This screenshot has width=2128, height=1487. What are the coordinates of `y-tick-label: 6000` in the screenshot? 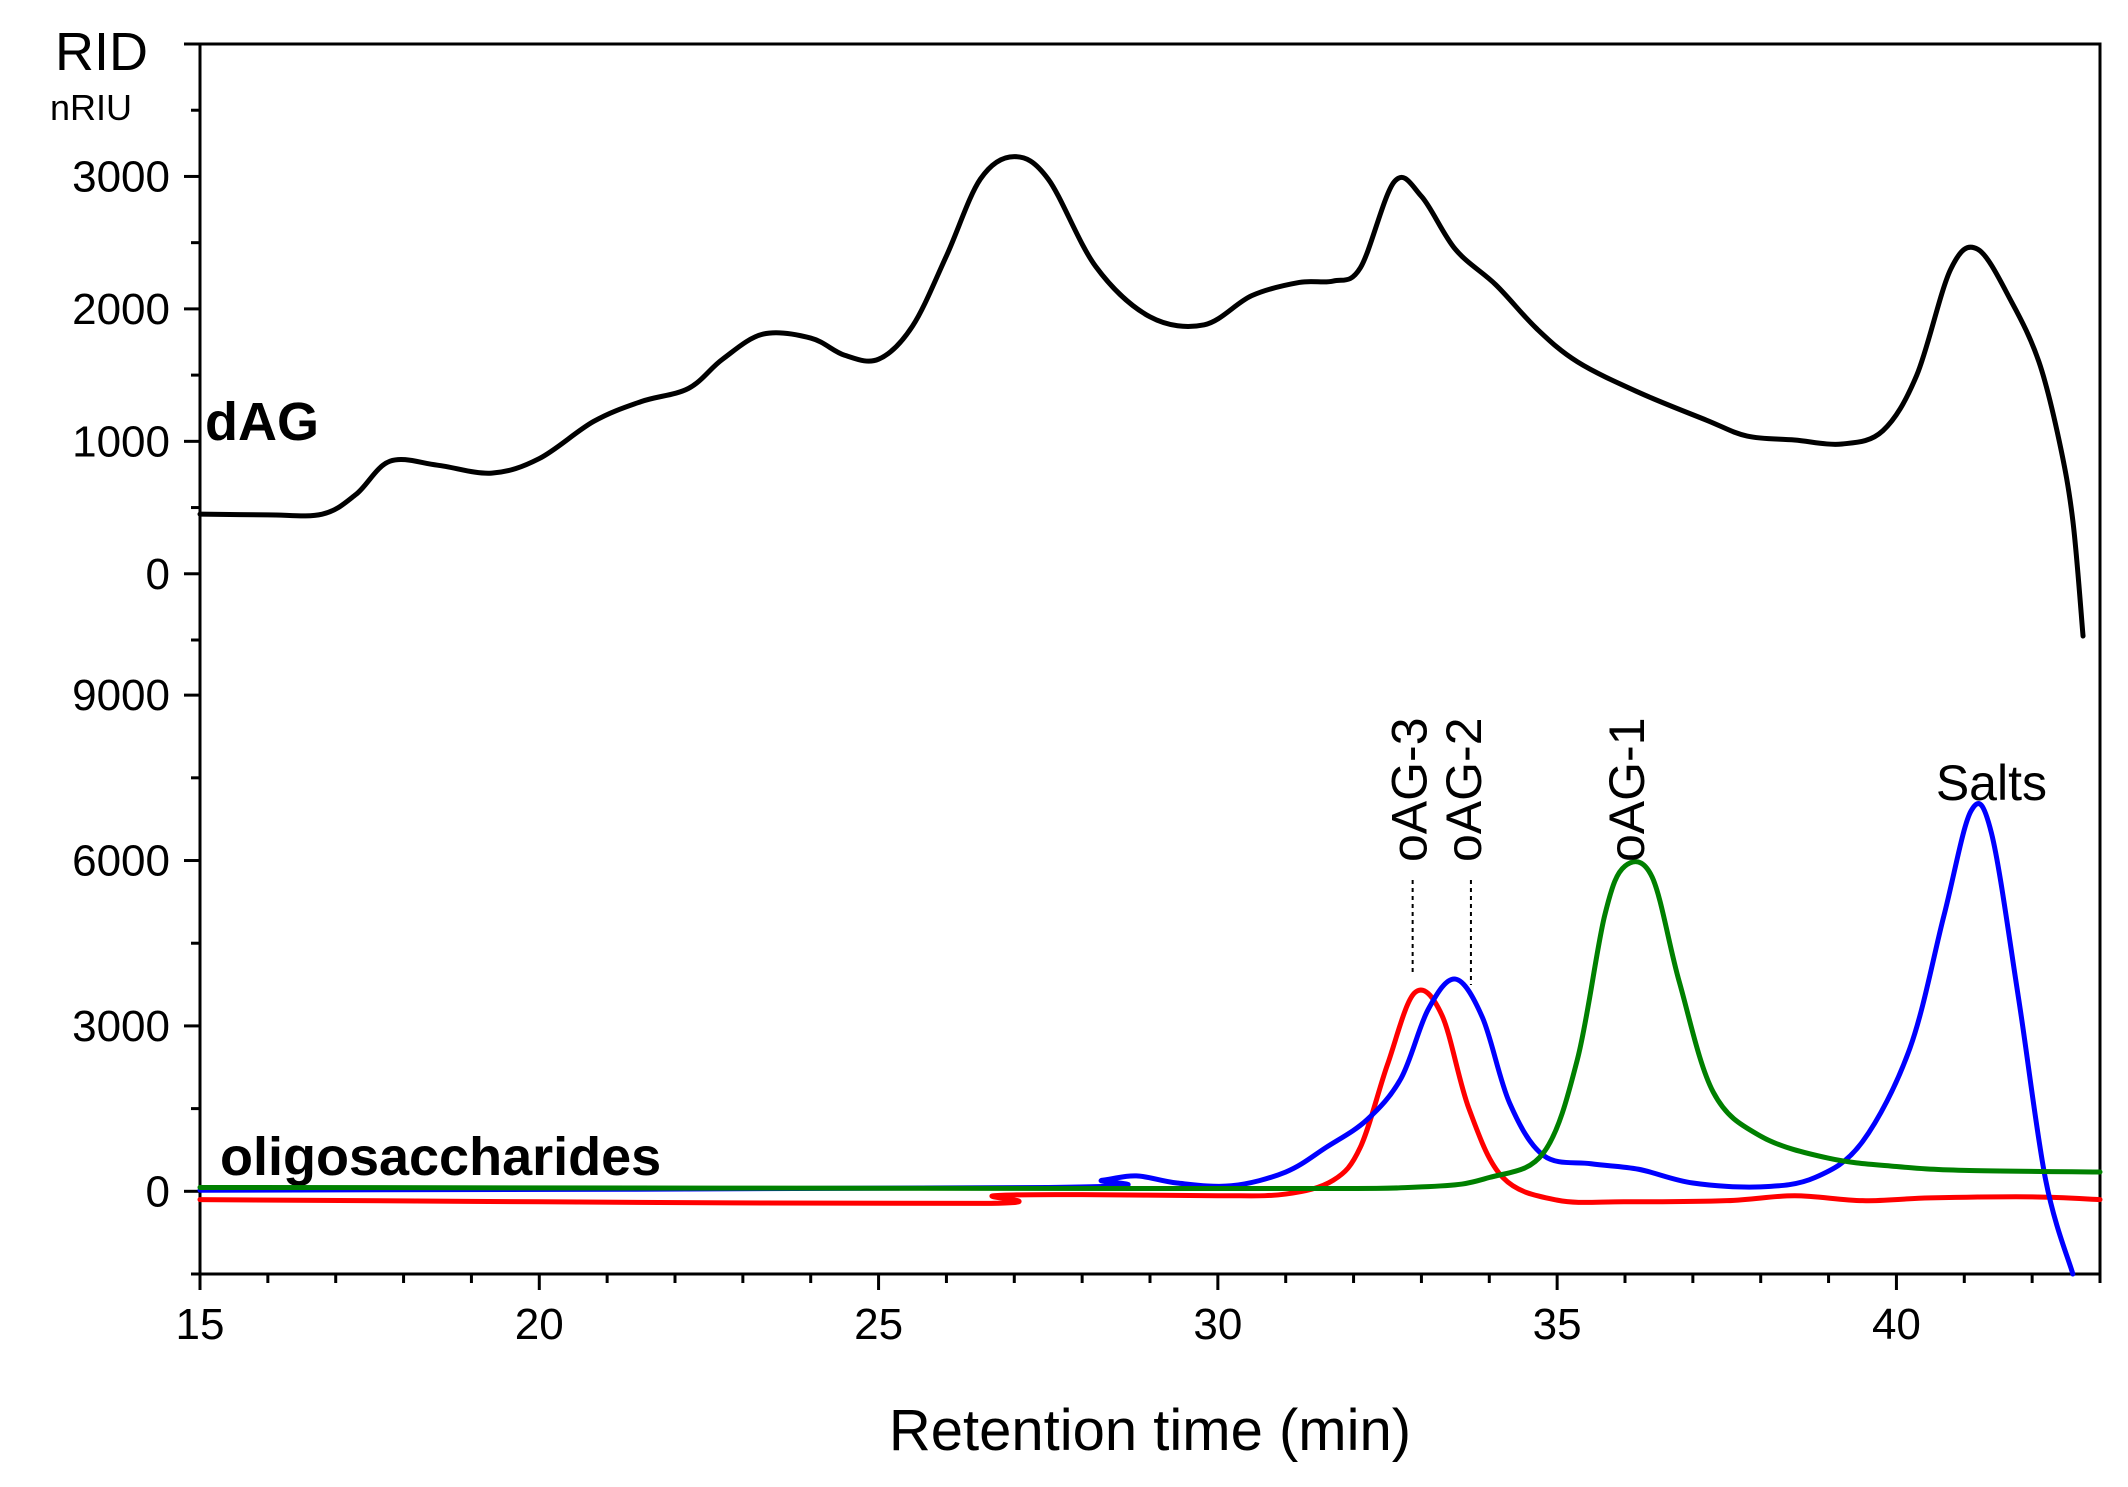 It's located at (121, 861).